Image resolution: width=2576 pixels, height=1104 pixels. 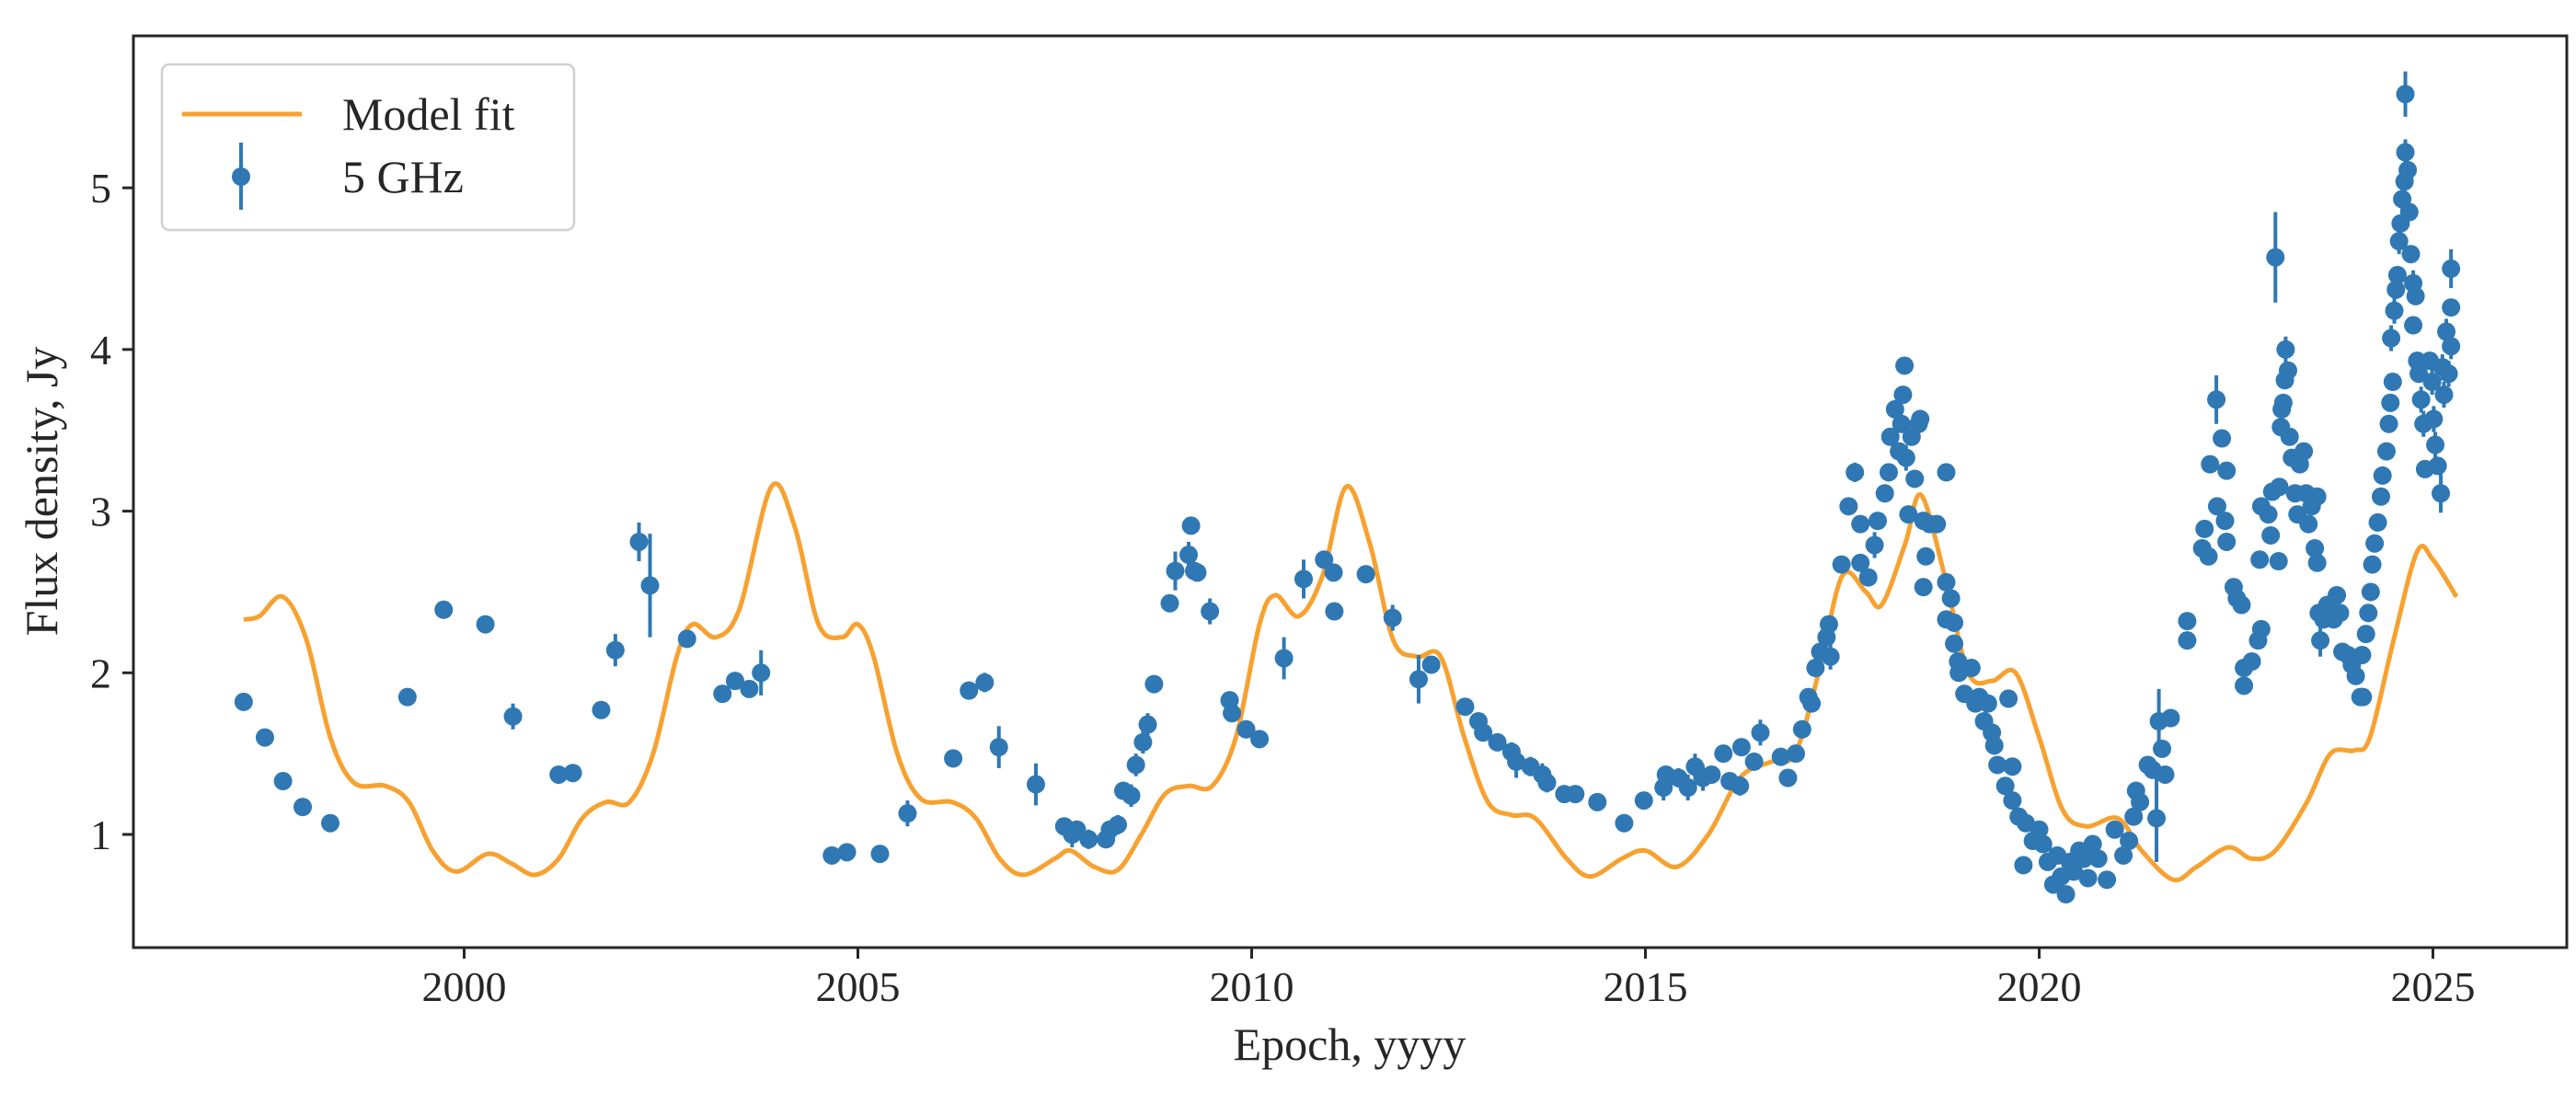 What do you see at coordinates (2039, 986) in the screenshot?
I see `x-tick-label: 2020` at bounding box center [2039, 986].